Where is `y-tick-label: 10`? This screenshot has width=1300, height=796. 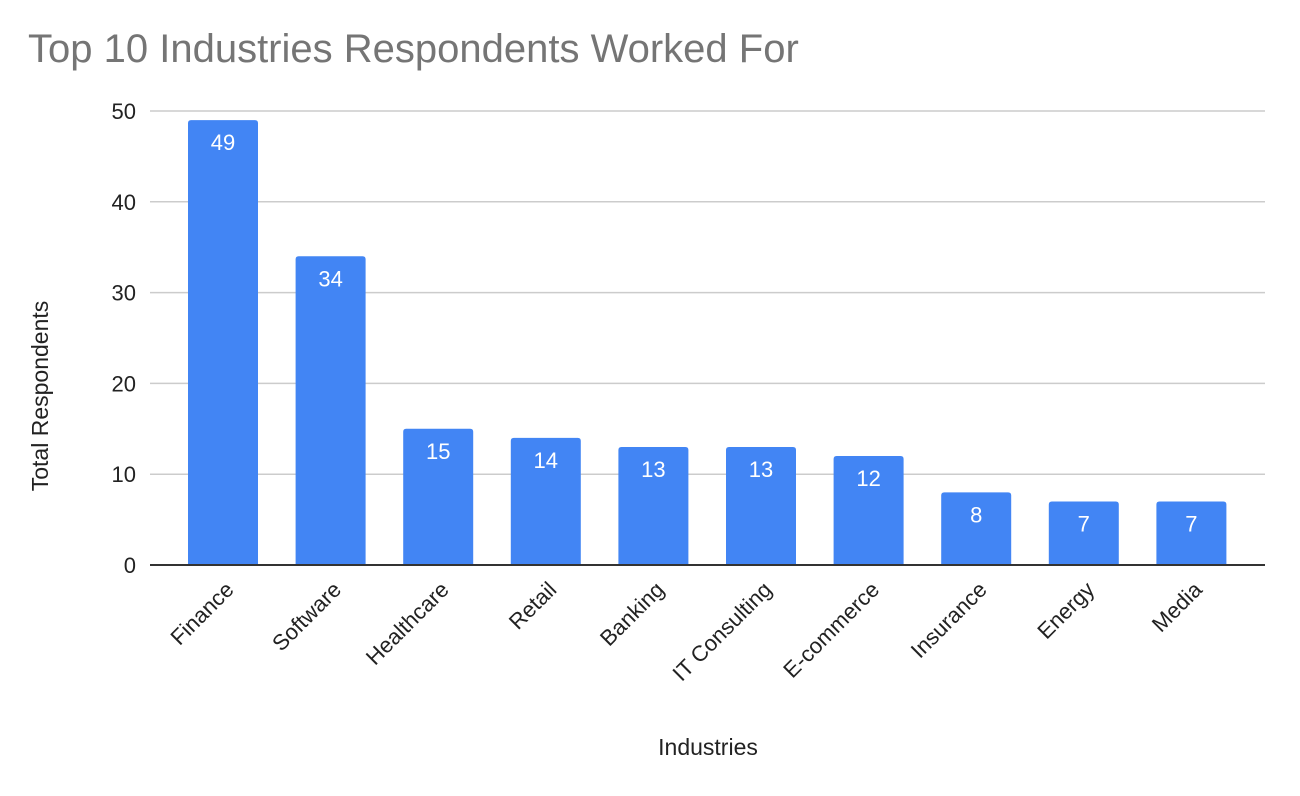 y-tick-label: 10 is located at coordinates (124, 474).